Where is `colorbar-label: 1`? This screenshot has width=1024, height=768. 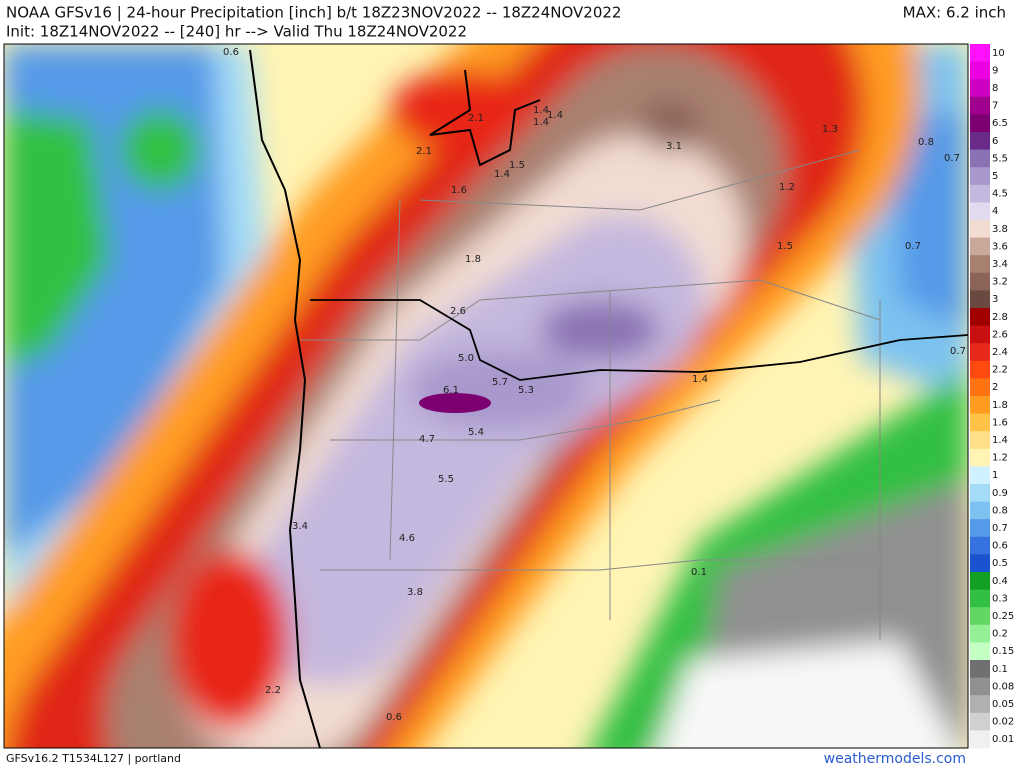 colorbar-label: 1 is located at coordinates (995, 475).